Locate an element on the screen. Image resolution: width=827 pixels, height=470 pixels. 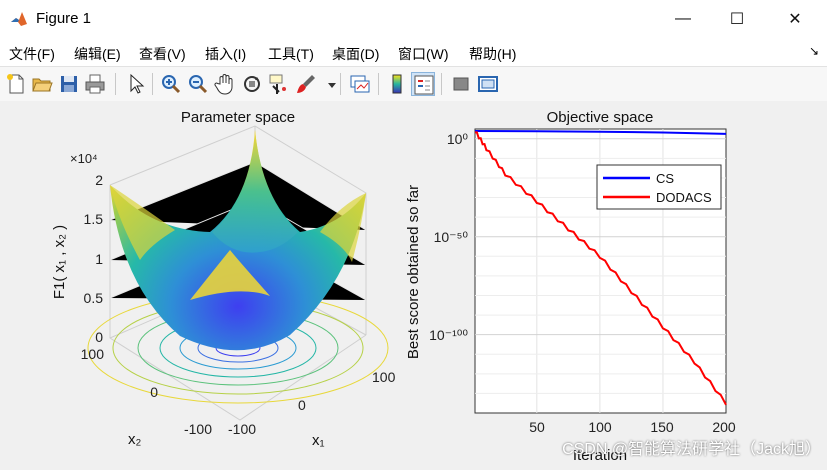
menu-file: 文件(F) is located at coordinates (32, 54).